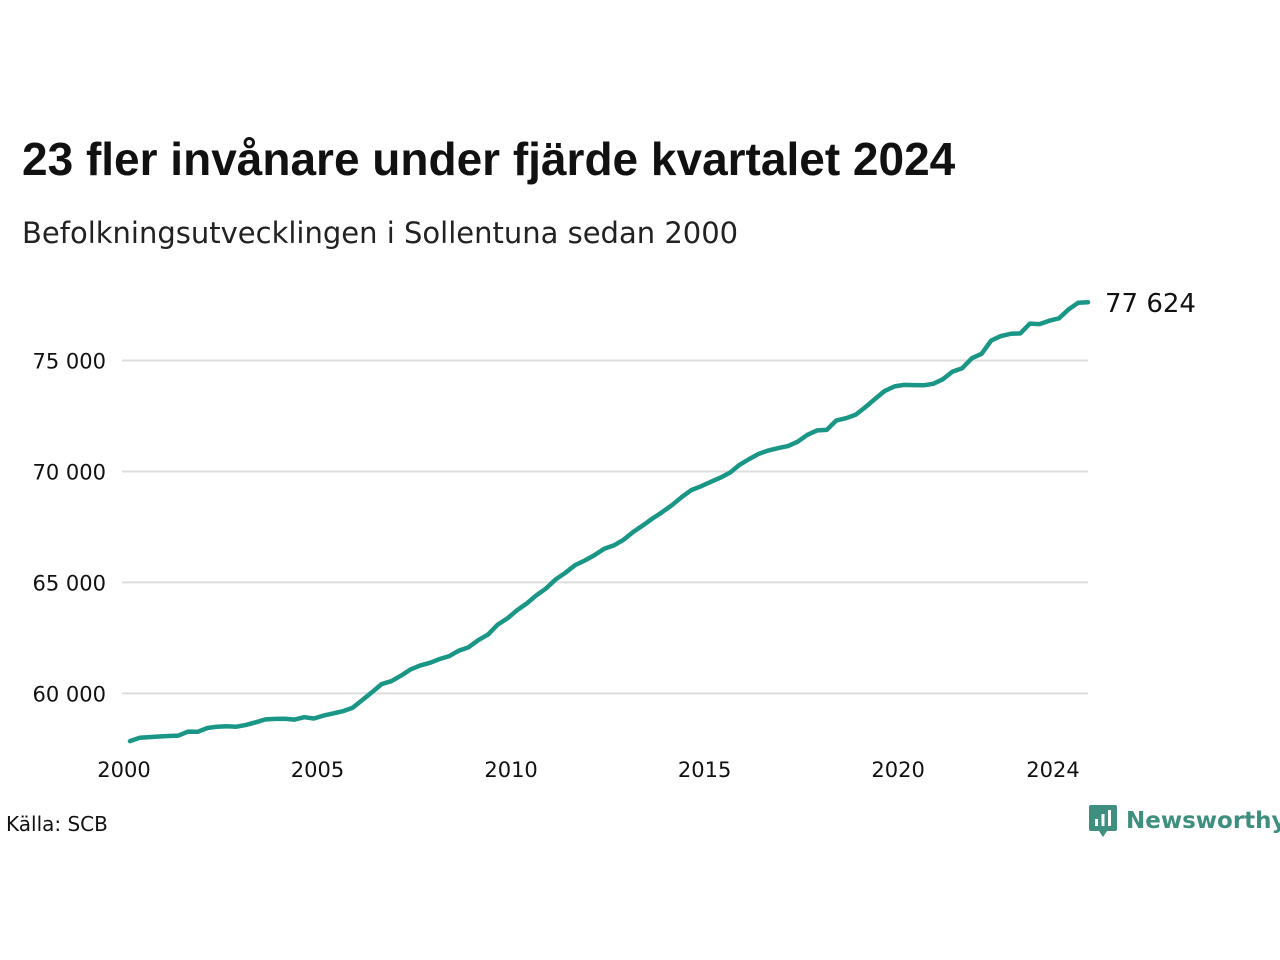 This screenshot has width=1280, height=960. Describe the element at coordinates (897, 770) in the screenshot. I see `x-tick-label: 2020` at that location.